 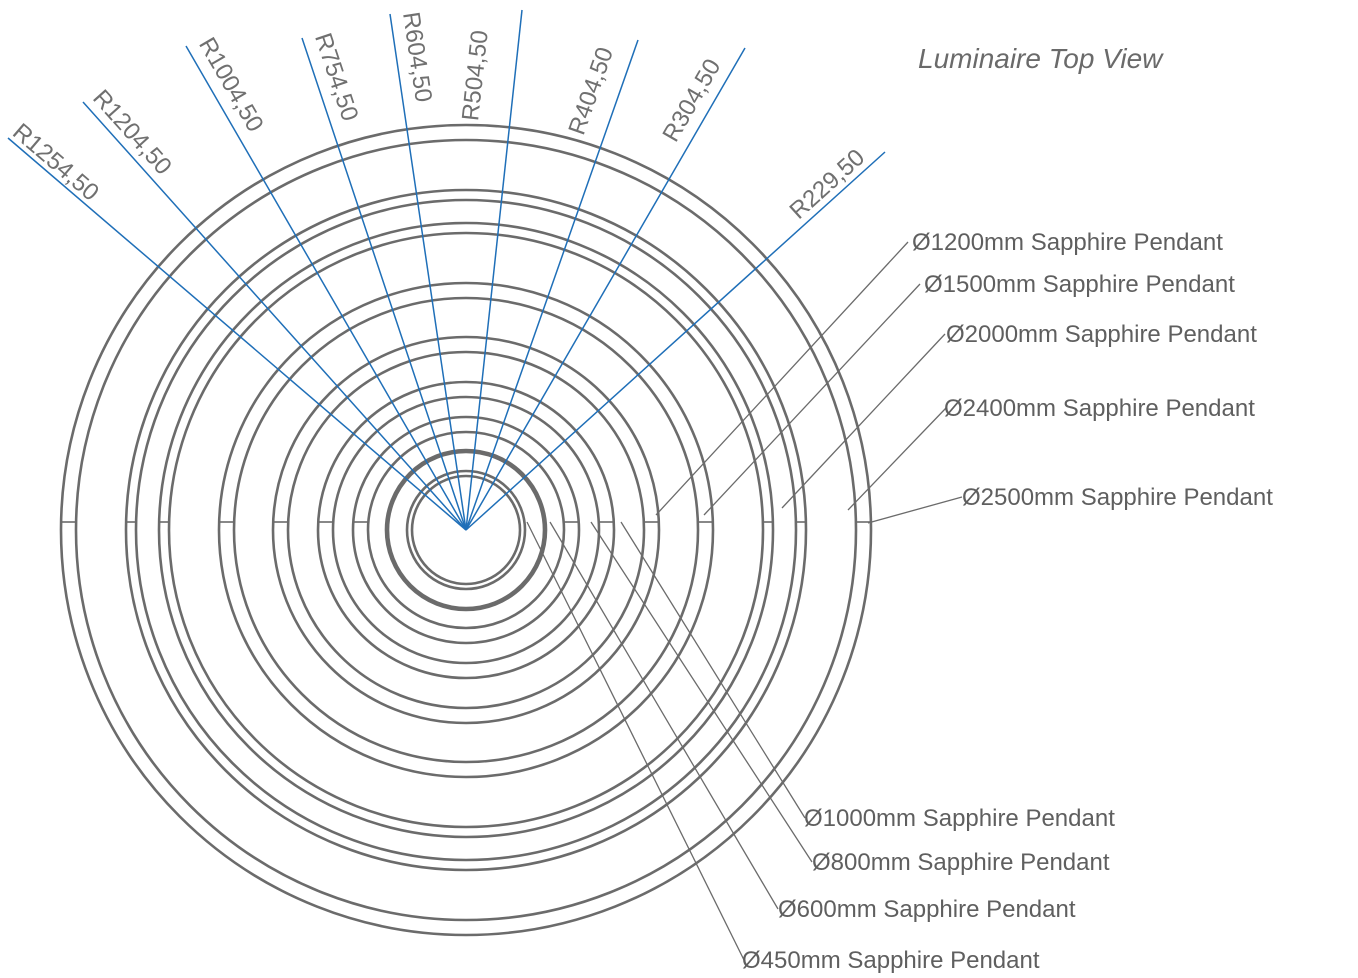 I want to click on drawing-title: Luminaire Top View, so click(x=1041, y=58).